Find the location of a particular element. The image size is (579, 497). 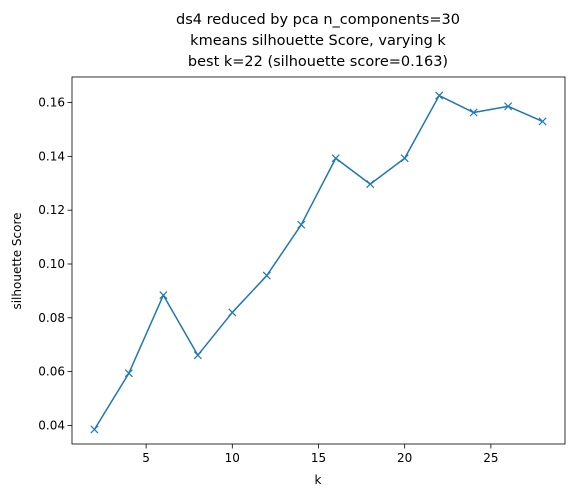

y-tick-label-0: 0.04 is located at coordinates (51, 425).